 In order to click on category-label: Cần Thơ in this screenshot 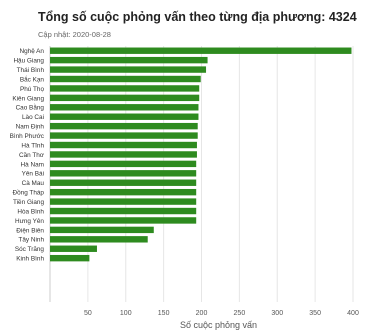, I will do `click(31, 154)`.